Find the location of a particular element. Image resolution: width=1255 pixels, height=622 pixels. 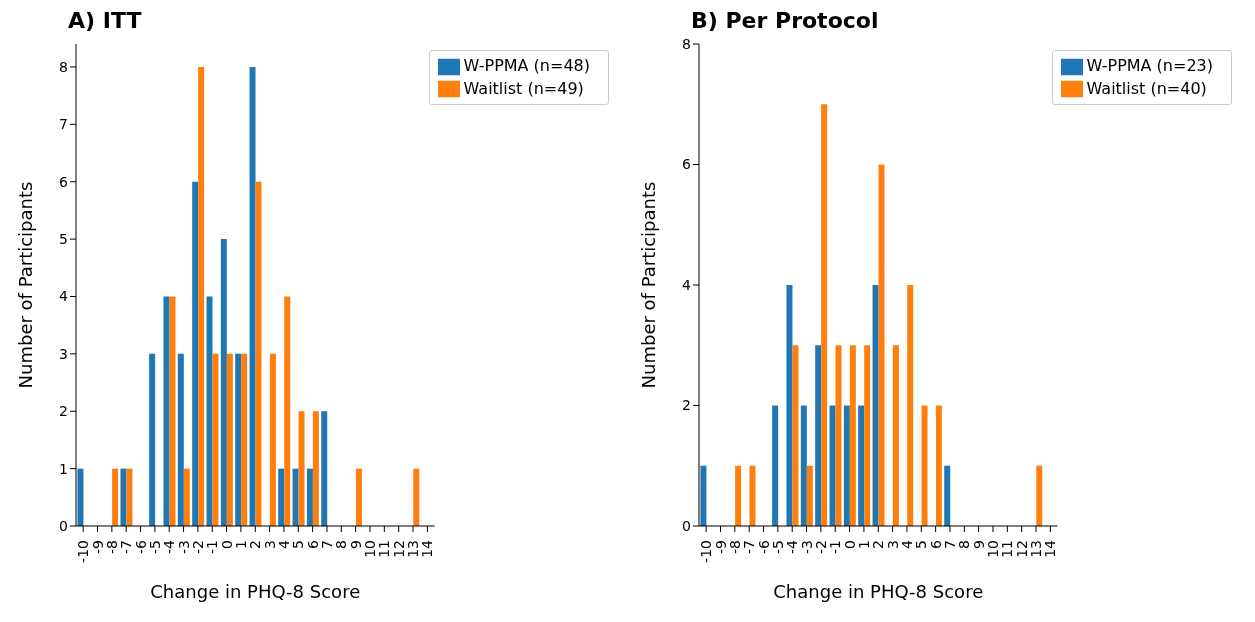

x-tick-label: -2 is located at coordinates (197, 547).